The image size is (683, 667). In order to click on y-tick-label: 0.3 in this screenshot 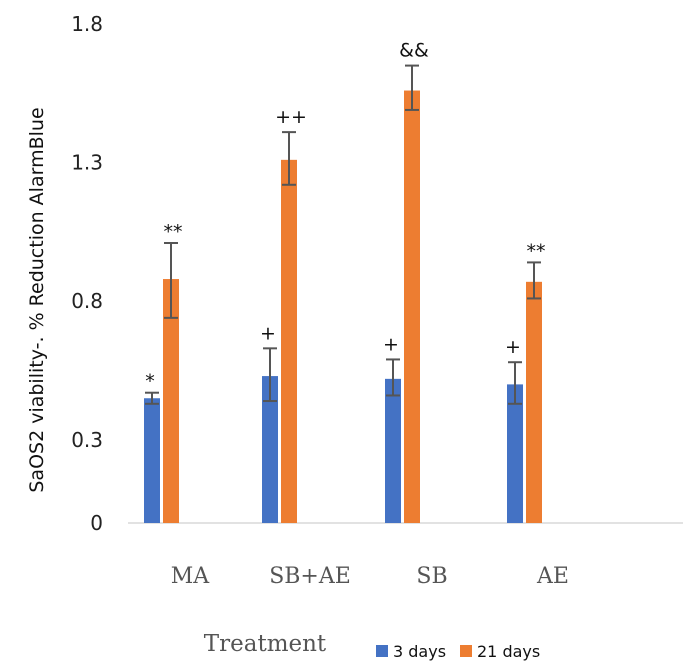, I will do `click(87, 440)`.